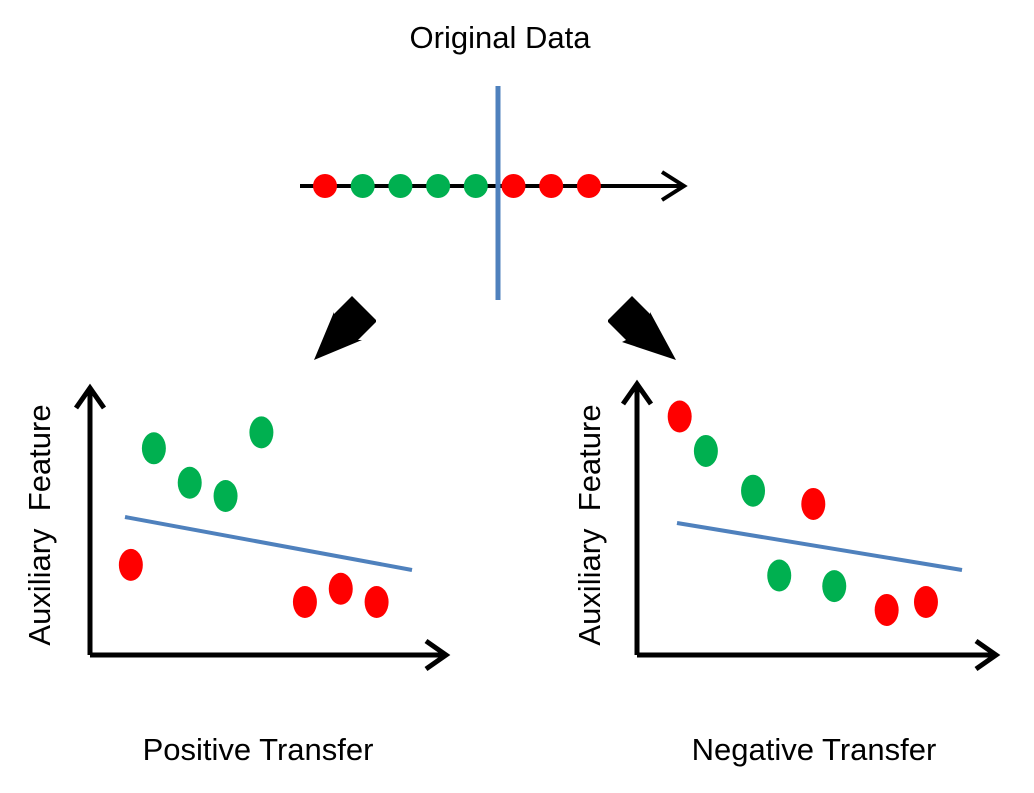  What do you see at coordinates (501, 37) in the screenshot?
I see `diagram-title: Original Data` at bounding box center [501, 37].